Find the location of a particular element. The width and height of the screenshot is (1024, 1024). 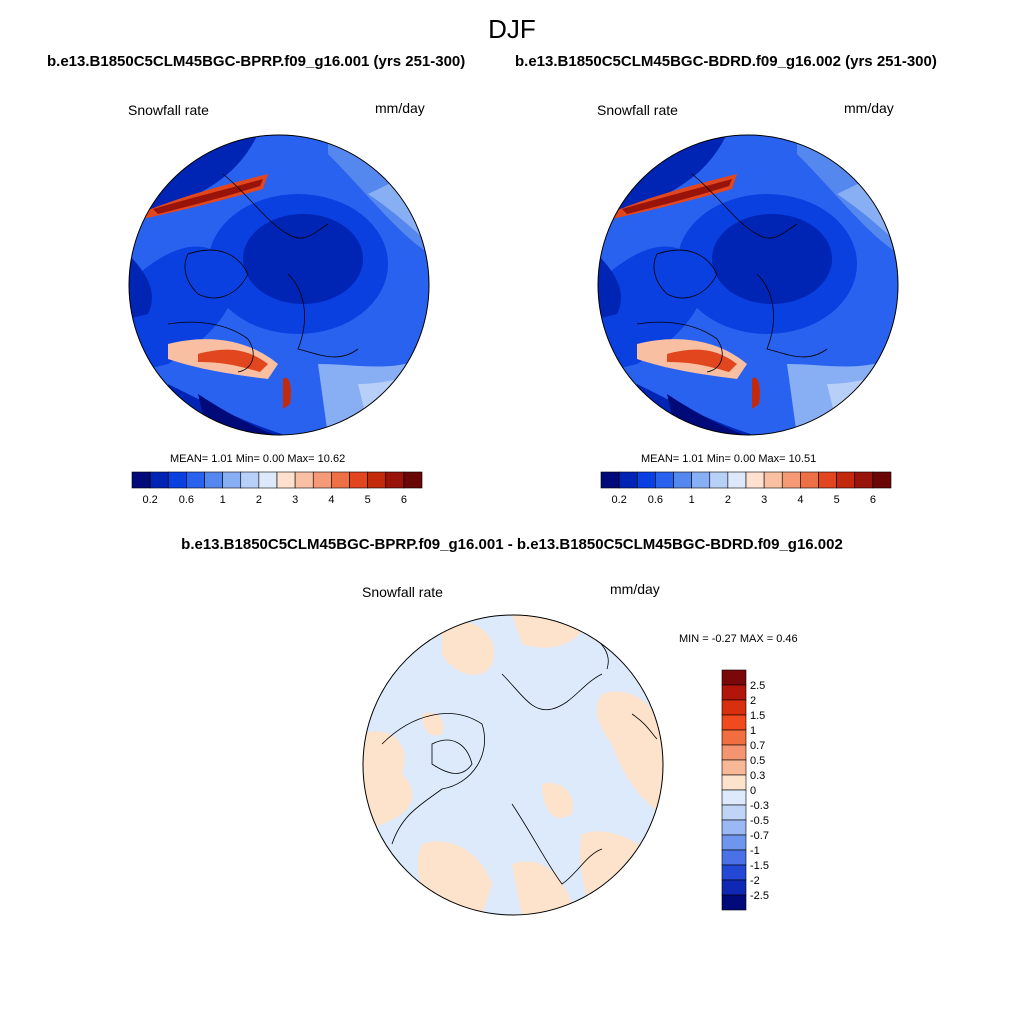

colorbar-tick-label: -0.7 is located at coordinates (759, 836).